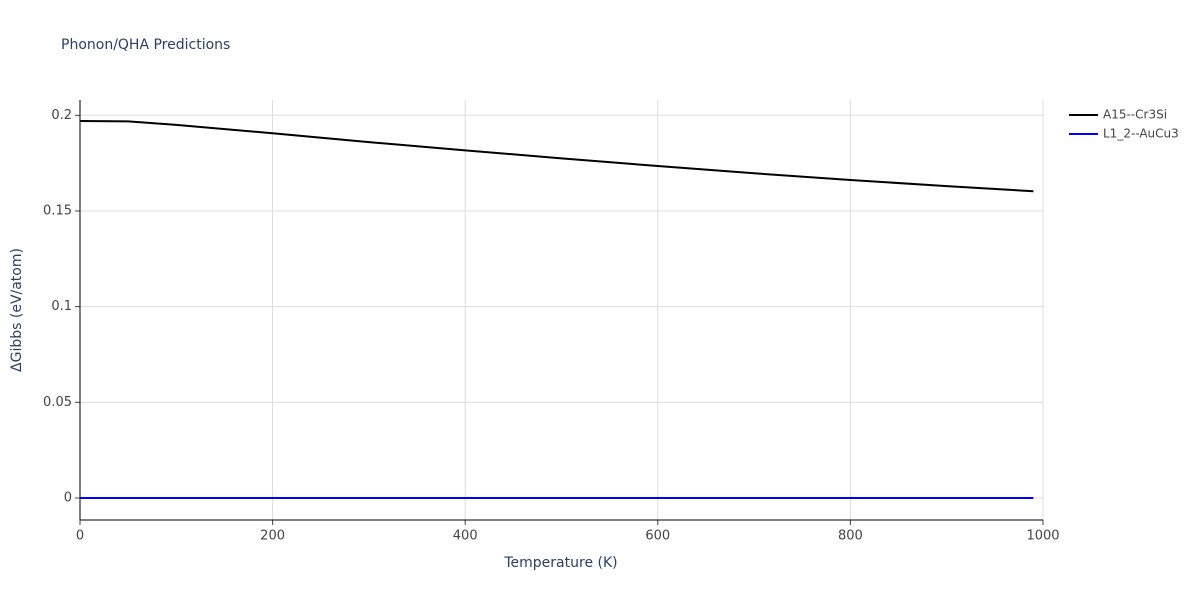 The image size is (1200, 604). What do you see at coordinates (1135, 115) in the screenshot?
I see `legend-label: A15--Cr3Si` at bounding box center [1135, 115].